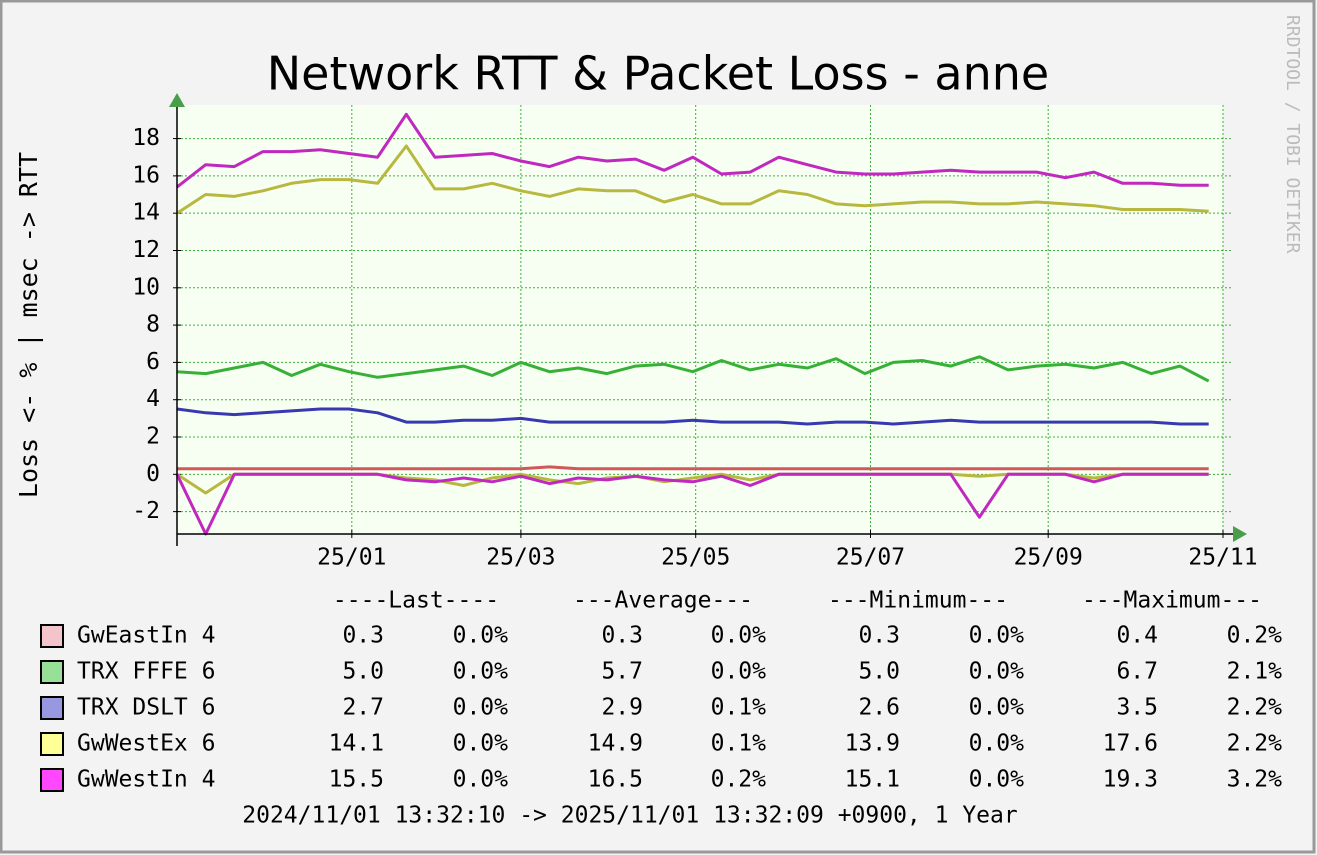 This screenshot has height=855, width=1317. What do you see at coordinates (870, 558) in the screenshot?
I see `x-tick-label: 25/07` at bounding box center [870, 558].